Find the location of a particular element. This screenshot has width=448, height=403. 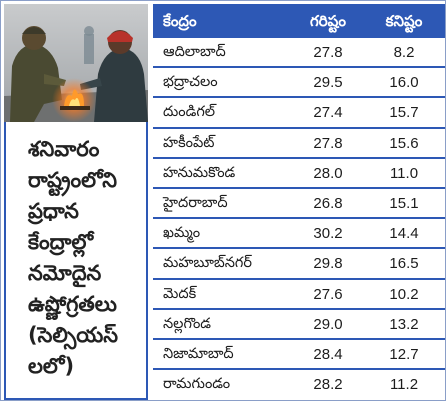

campfire-photo is located at coordinates (76, 63).